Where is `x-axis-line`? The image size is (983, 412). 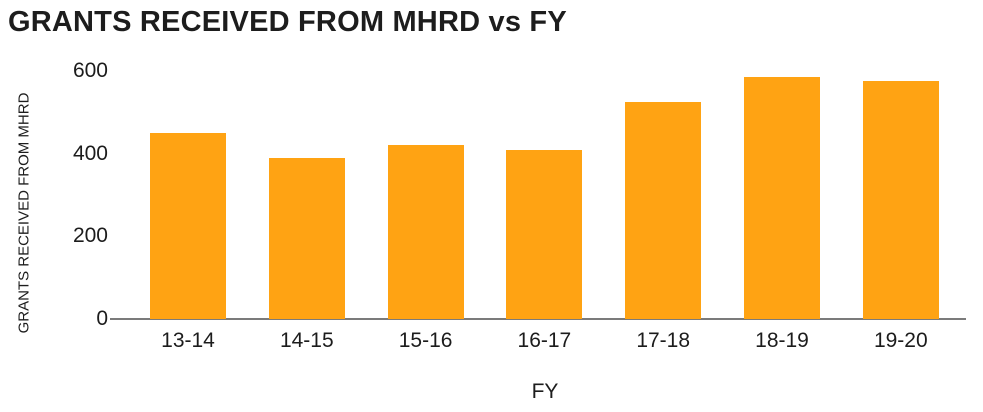 x-axis-line is located at coordinates (538, 319).